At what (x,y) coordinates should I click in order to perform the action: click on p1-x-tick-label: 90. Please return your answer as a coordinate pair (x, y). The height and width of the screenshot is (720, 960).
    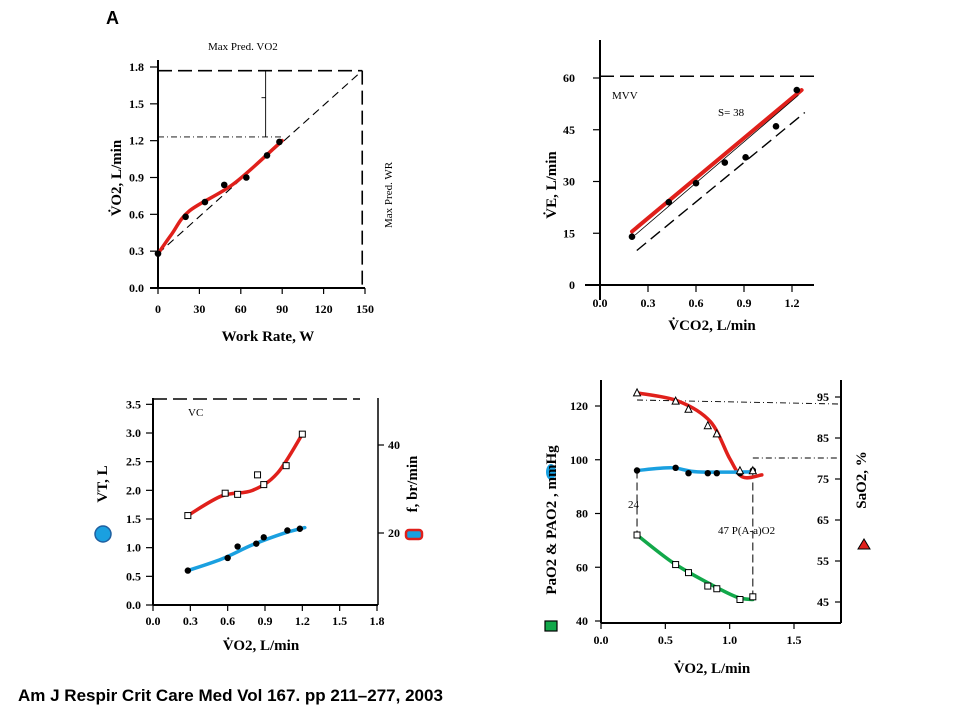
    Looking at the image, I should click on (282, 309).